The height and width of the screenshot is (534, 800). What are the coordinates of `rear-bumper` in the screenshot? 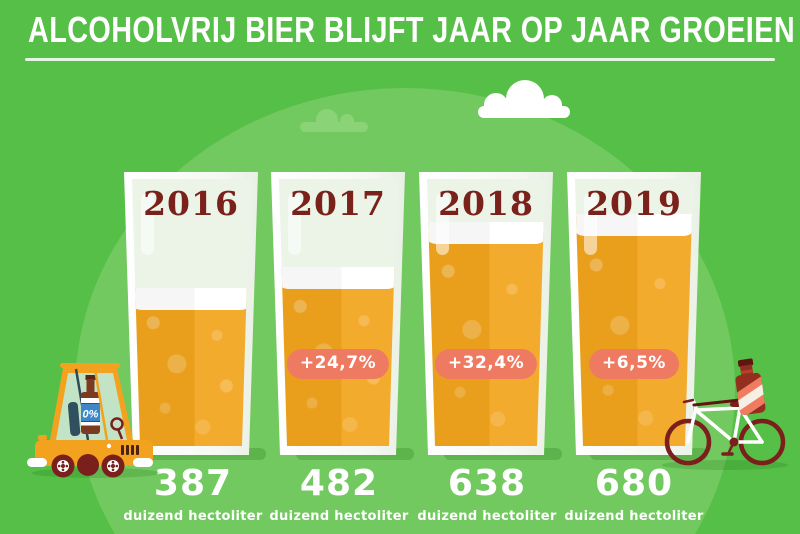 It's located at (37, 462).